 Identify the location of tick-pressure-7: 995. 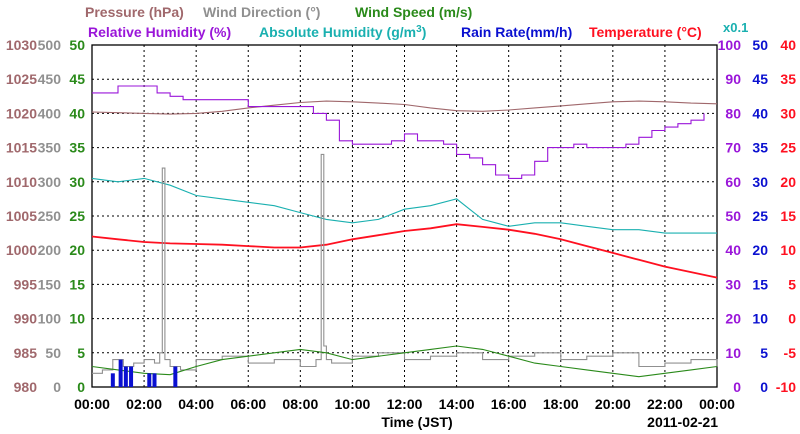
(26, 284).